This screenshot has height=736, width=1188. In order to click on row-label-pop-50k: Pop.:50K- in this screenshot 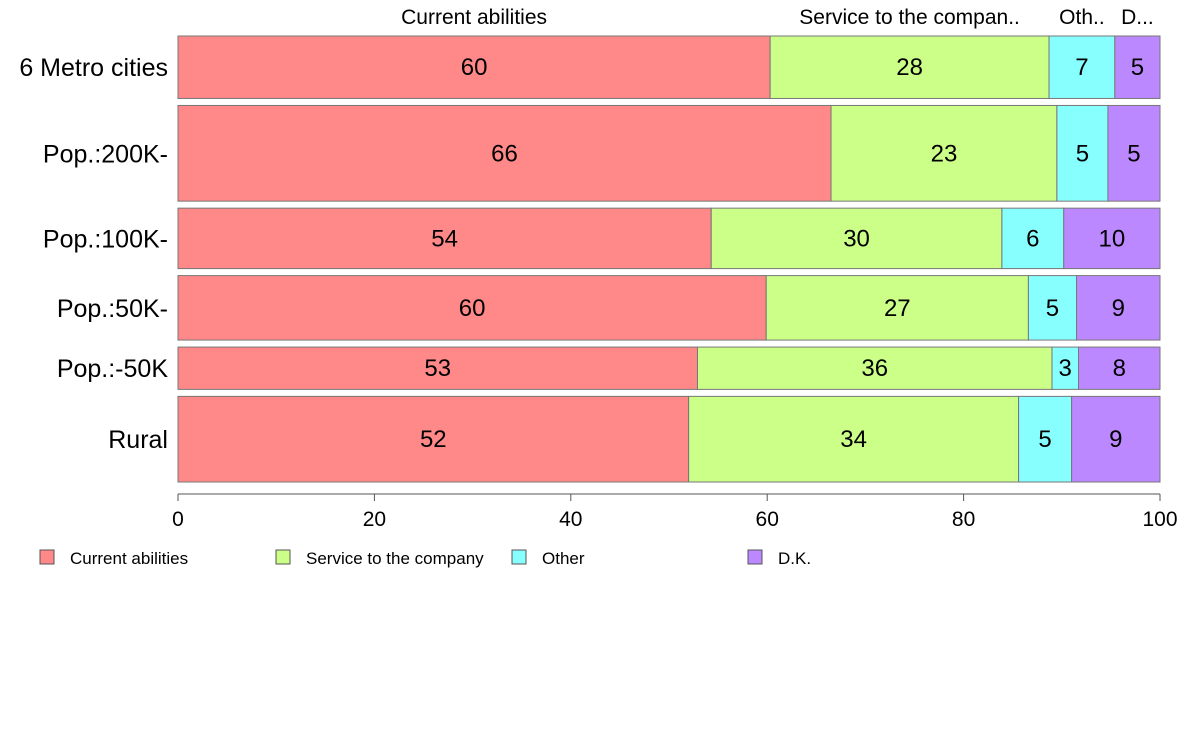, I will do `click(112, 309)`.